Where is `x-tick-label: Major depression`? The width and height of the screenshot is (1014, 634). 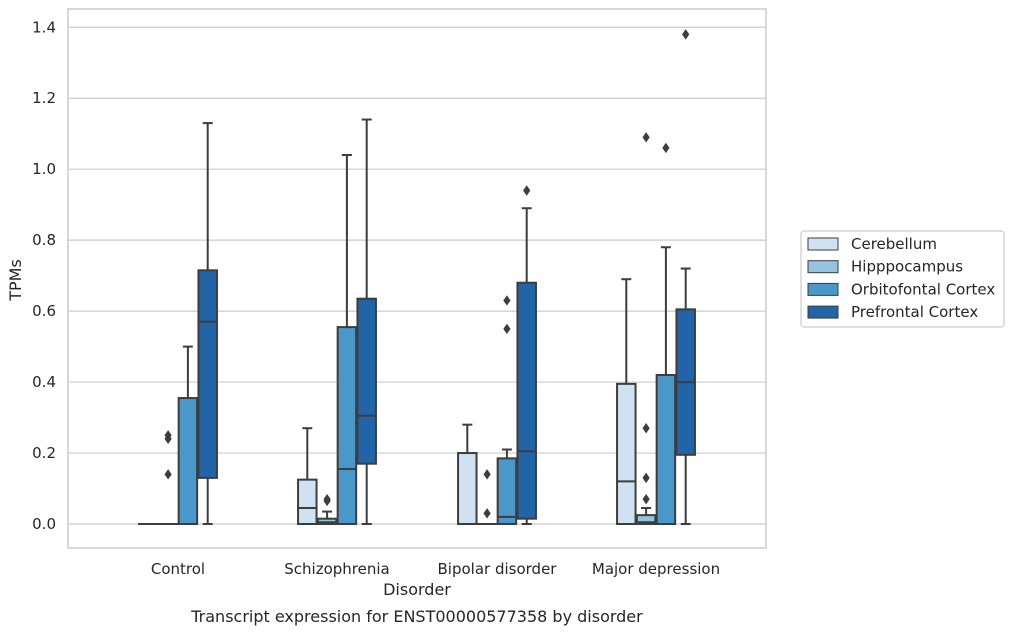 x-tick-label: Major depression is located at coordinates (656, 569).